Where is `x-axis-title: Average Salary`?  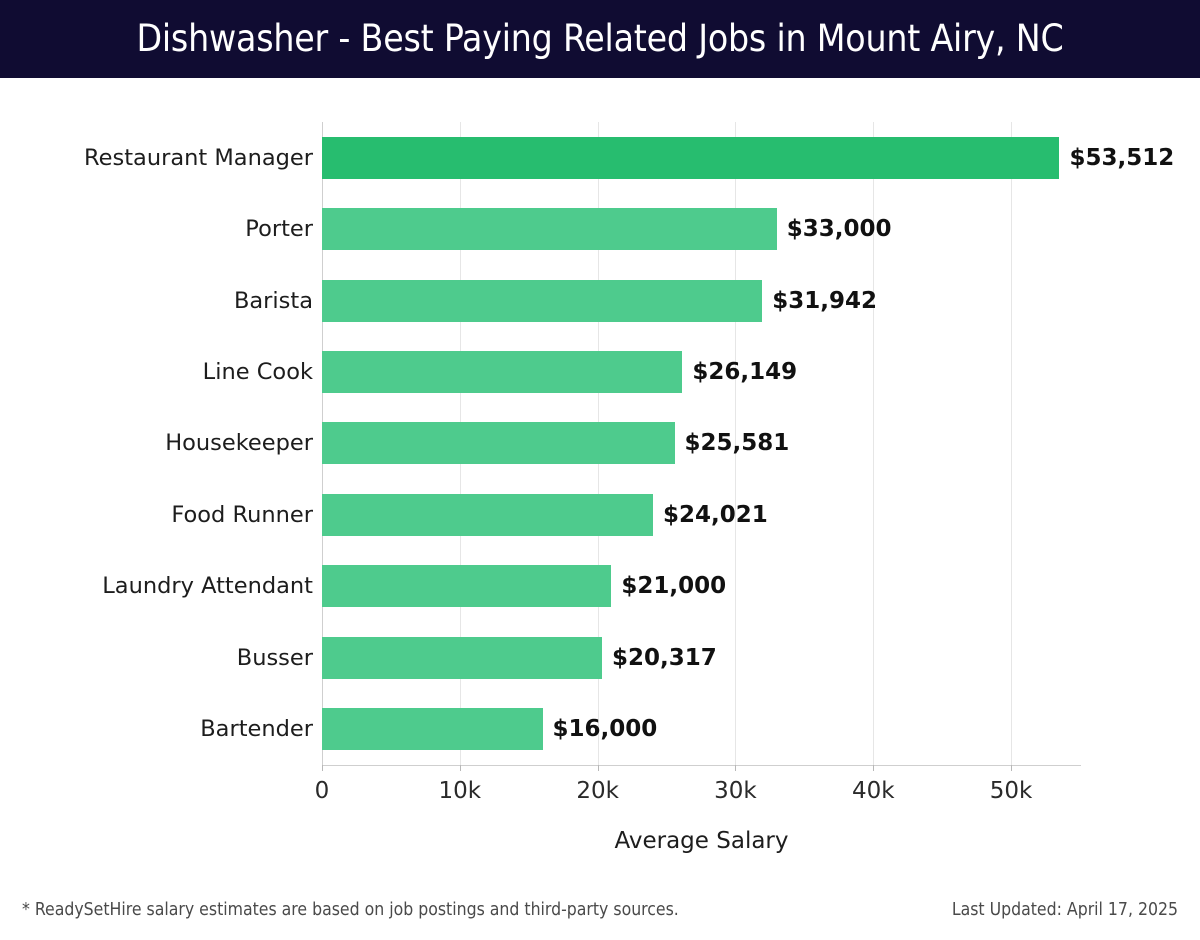
x-axis-title: Average Salary is located at coordinates (701, 841).